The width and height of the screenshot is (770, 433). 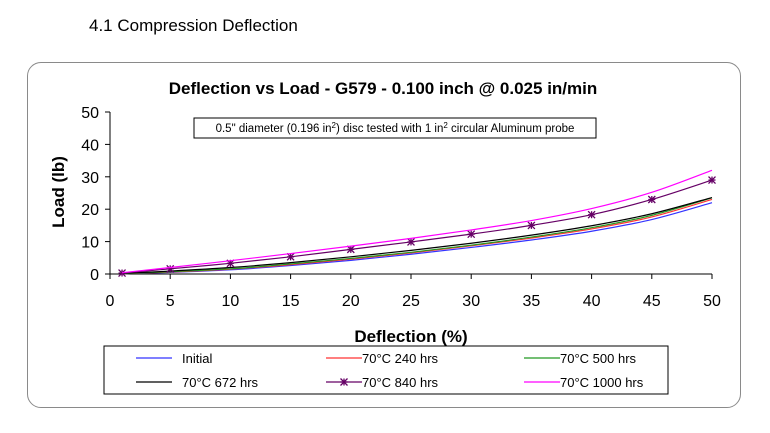 I want to click on legend-label: 70°C 672 hrs, so click(x=220, y=382).